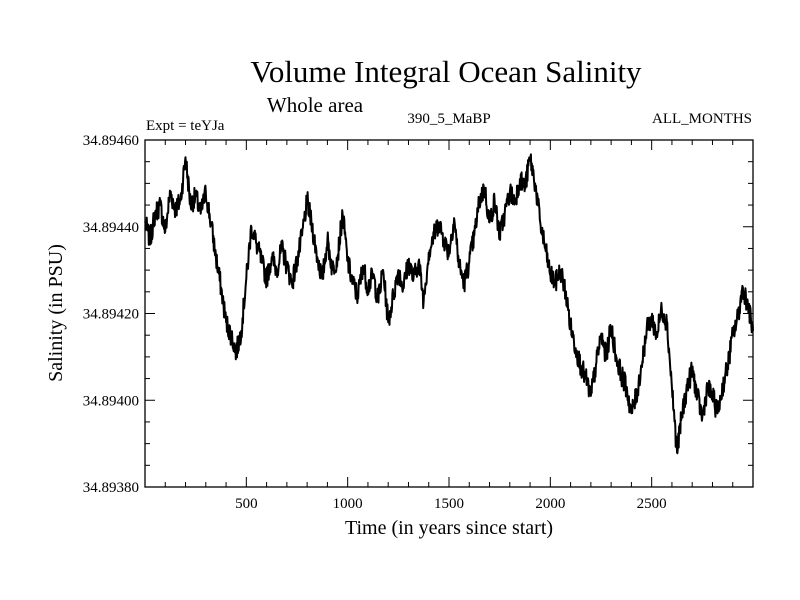  What do you see at coordinates (111, 401) in the screenshot?
I see `y-tick-label: 34.89400` at bounding box center [111, 401].